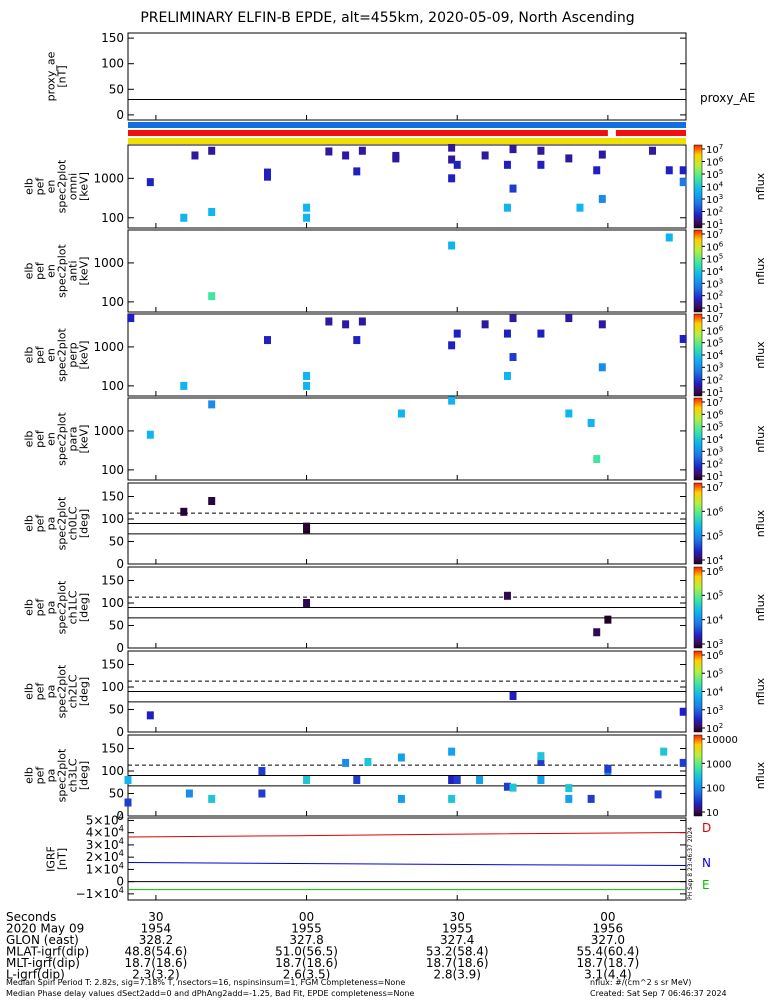 This screenshot has width=775, height=1000. I want to click on panel-frame-proxy_ae, so click(407, 76).